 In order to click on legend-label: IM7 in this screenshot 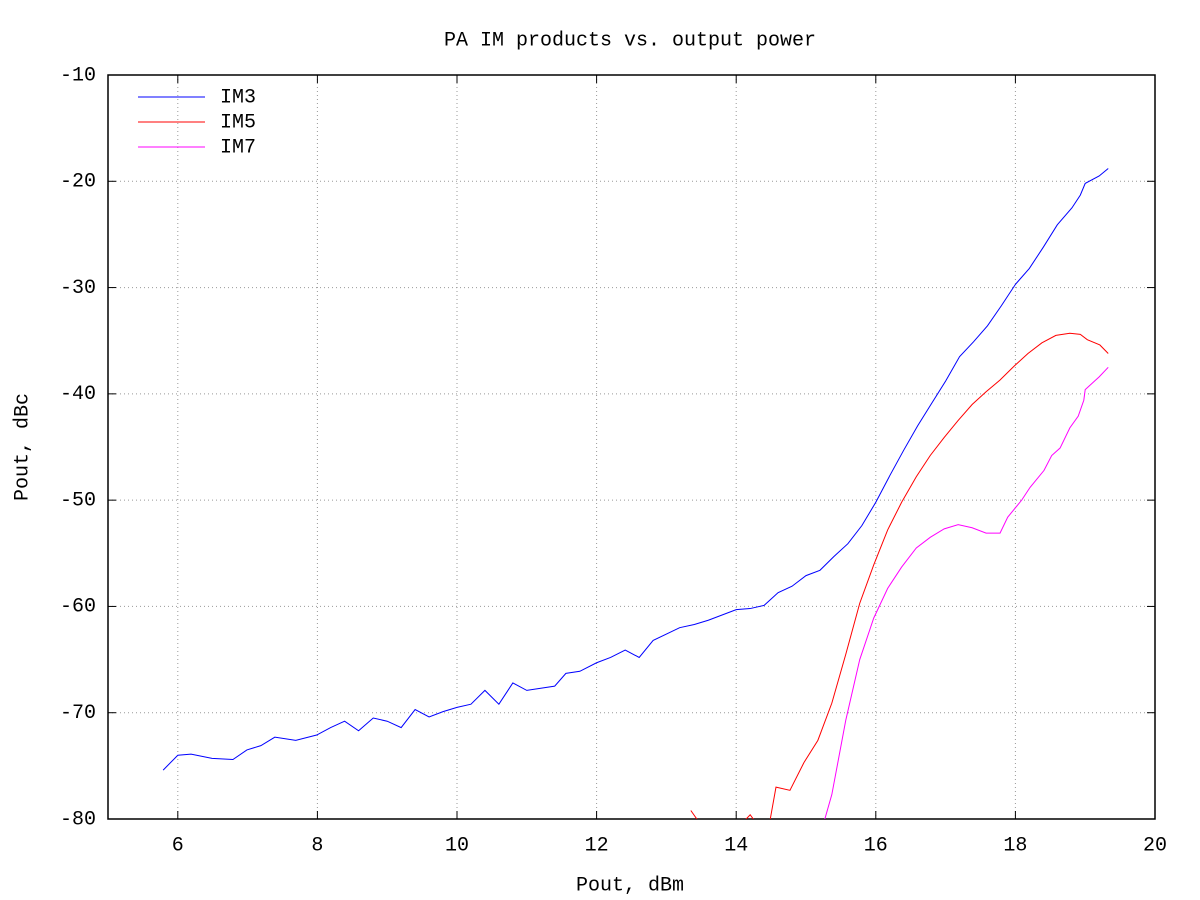, I will do `click(238, 147)`.